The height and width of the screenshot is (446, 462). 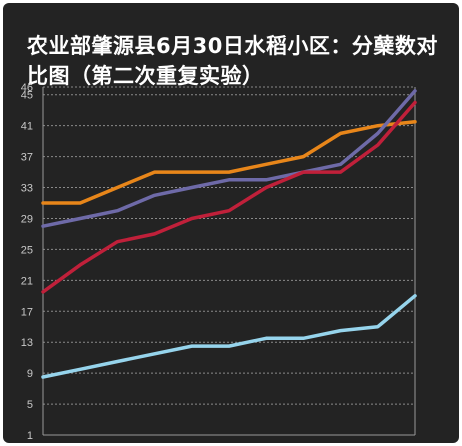 What do you see at coordinates (27, 281) in the screenshot?
I see `y-tick-label: 21` at bounding box center [27, 281].